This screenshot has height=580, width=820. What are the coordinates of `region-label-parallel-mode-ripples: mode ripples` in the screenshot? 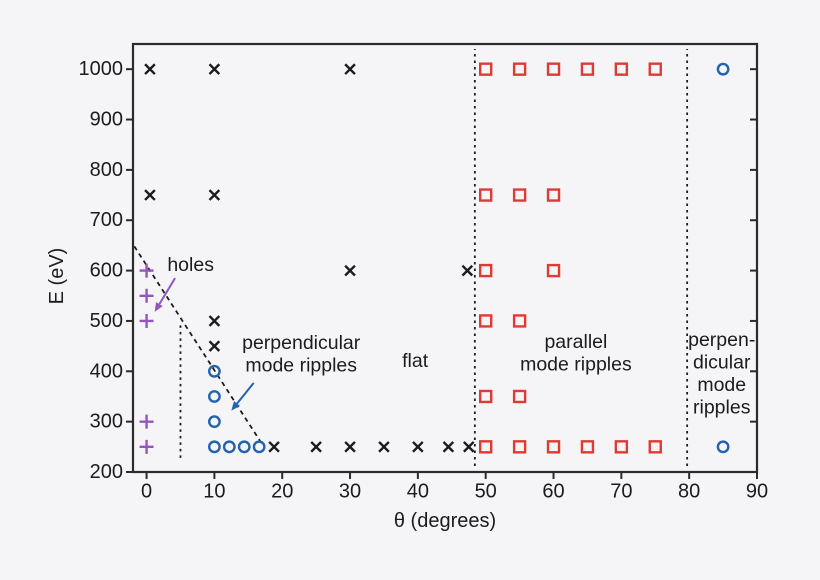 It's located at (576, 364).